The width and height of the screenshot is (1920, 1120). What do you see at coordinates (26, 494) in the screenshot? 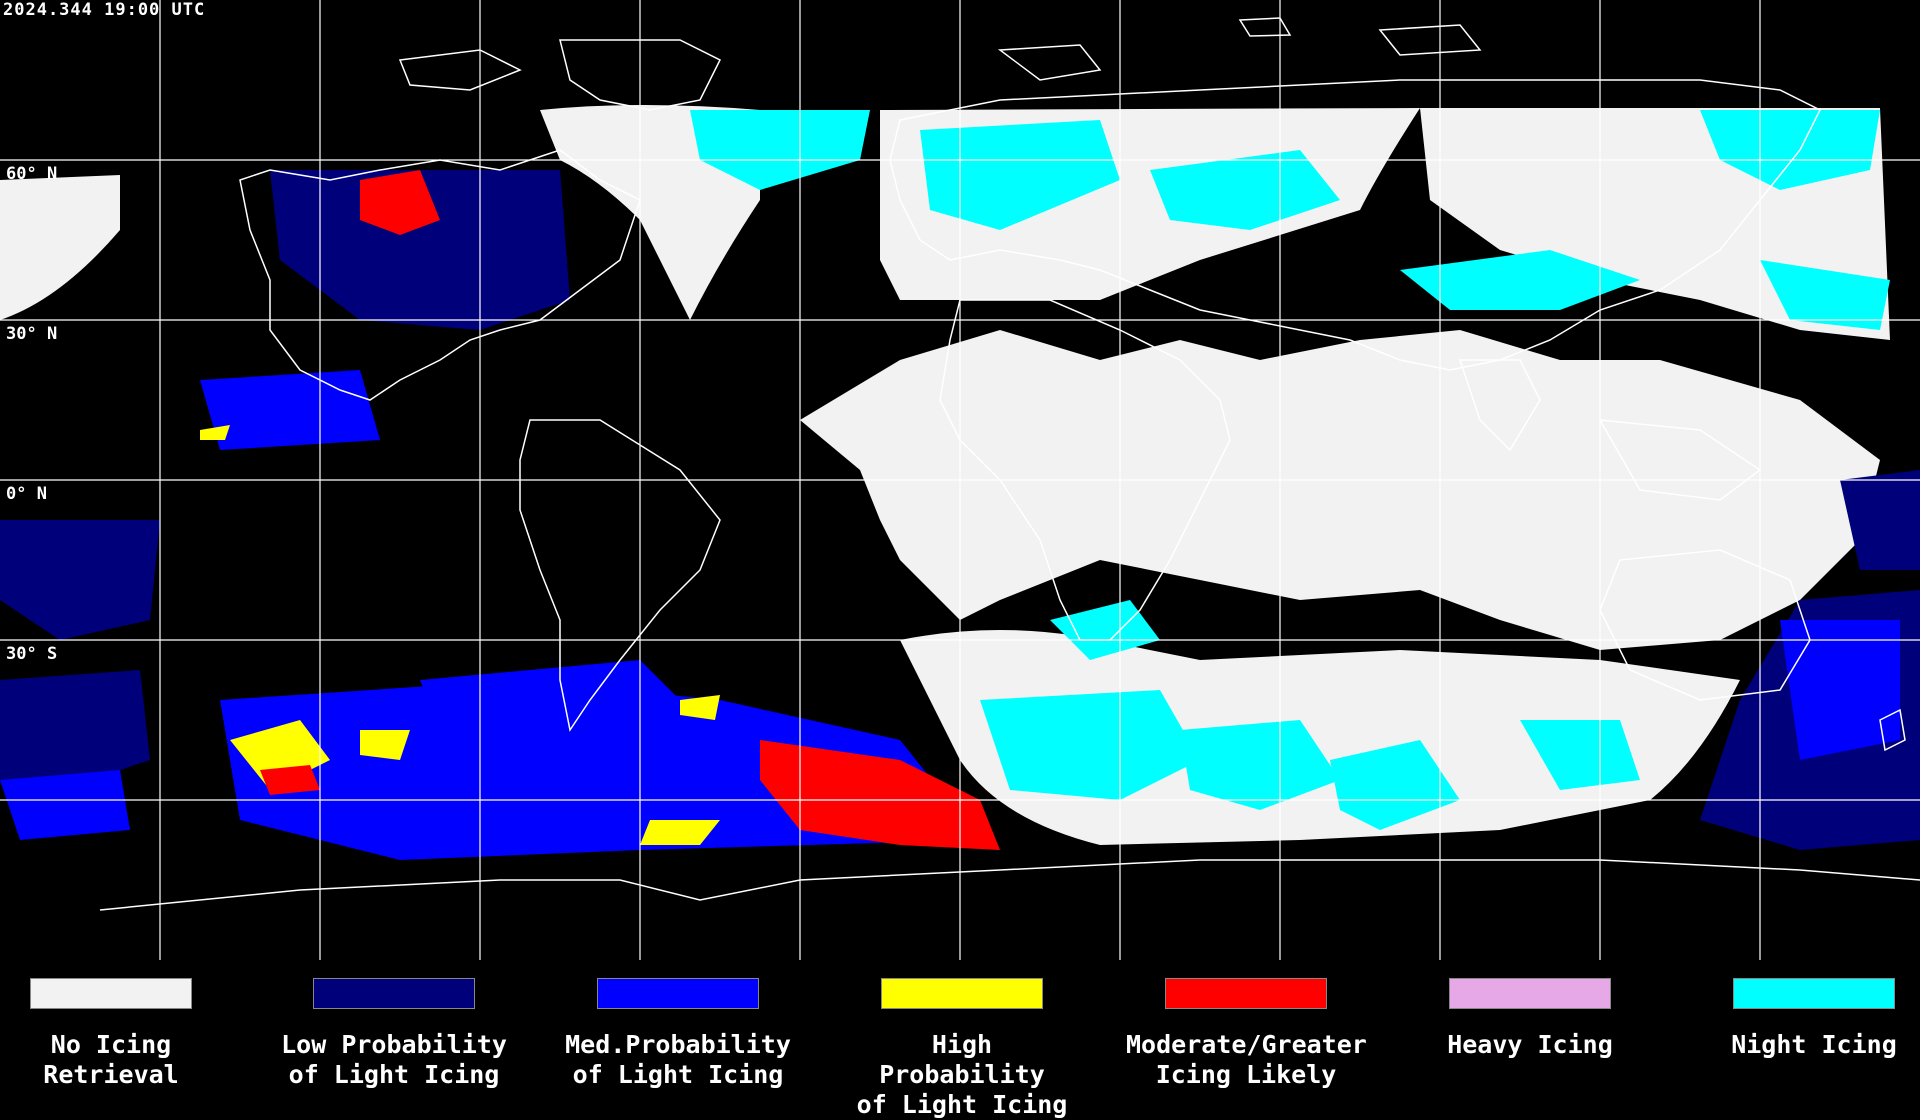
I see `lat-label-0n: 0° N` at bounding box center [26, 494].